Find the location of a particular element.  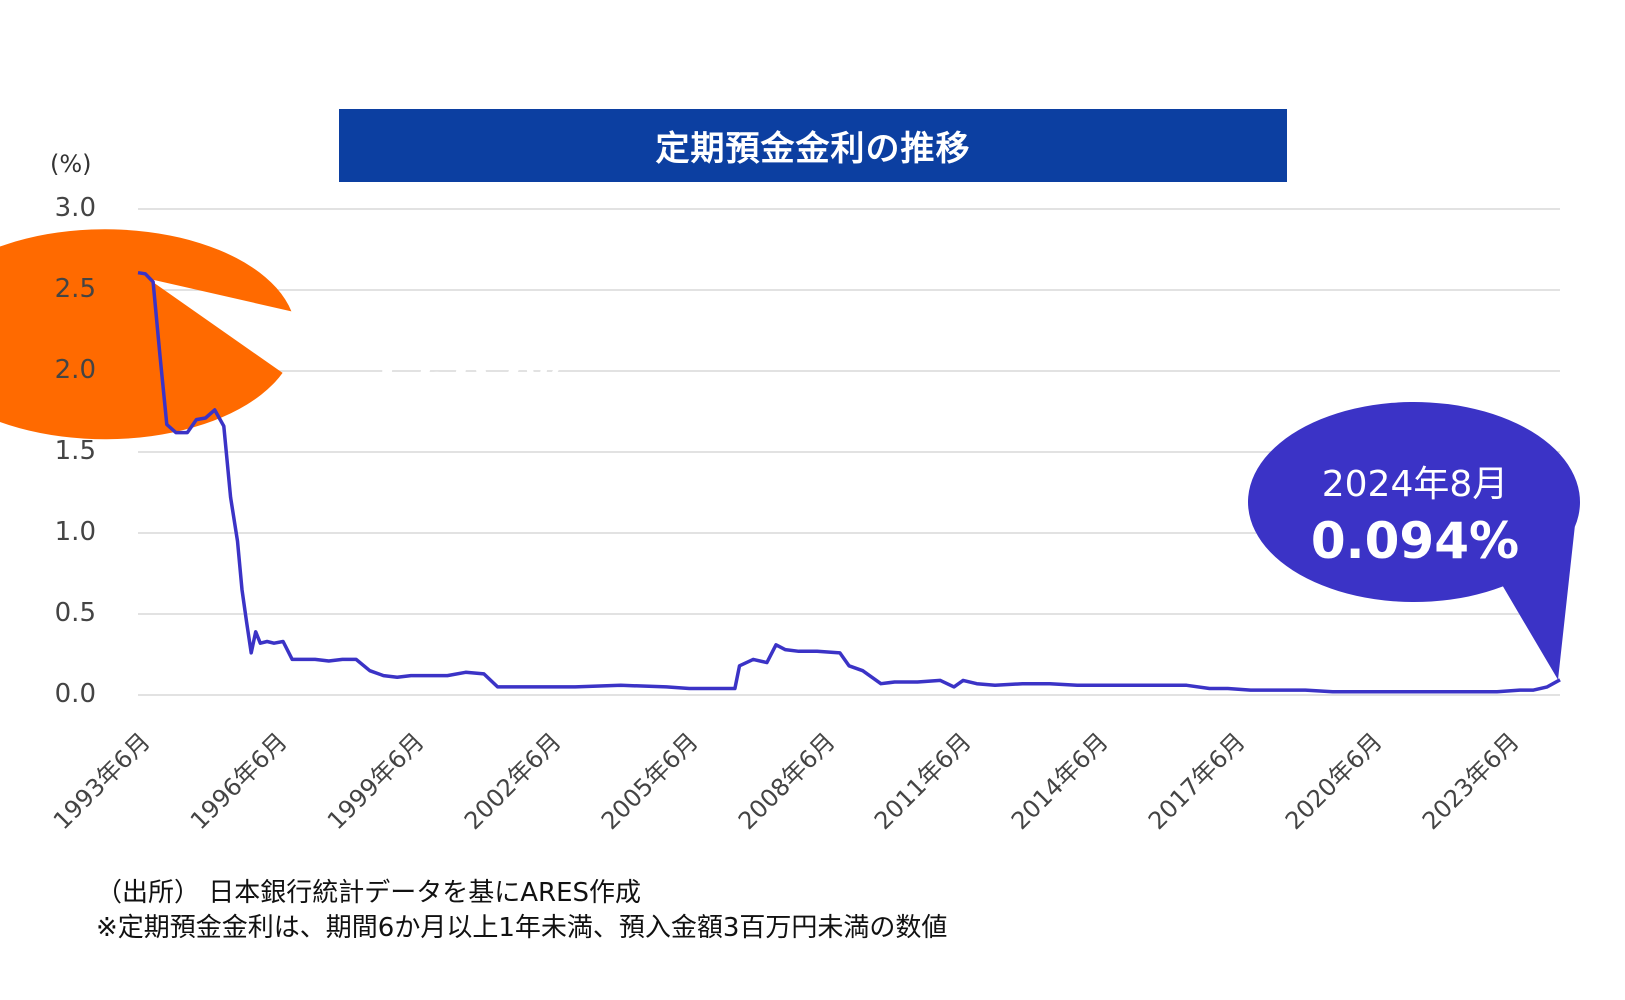

callout-1993-bubble is located at coordinates (146, 334).